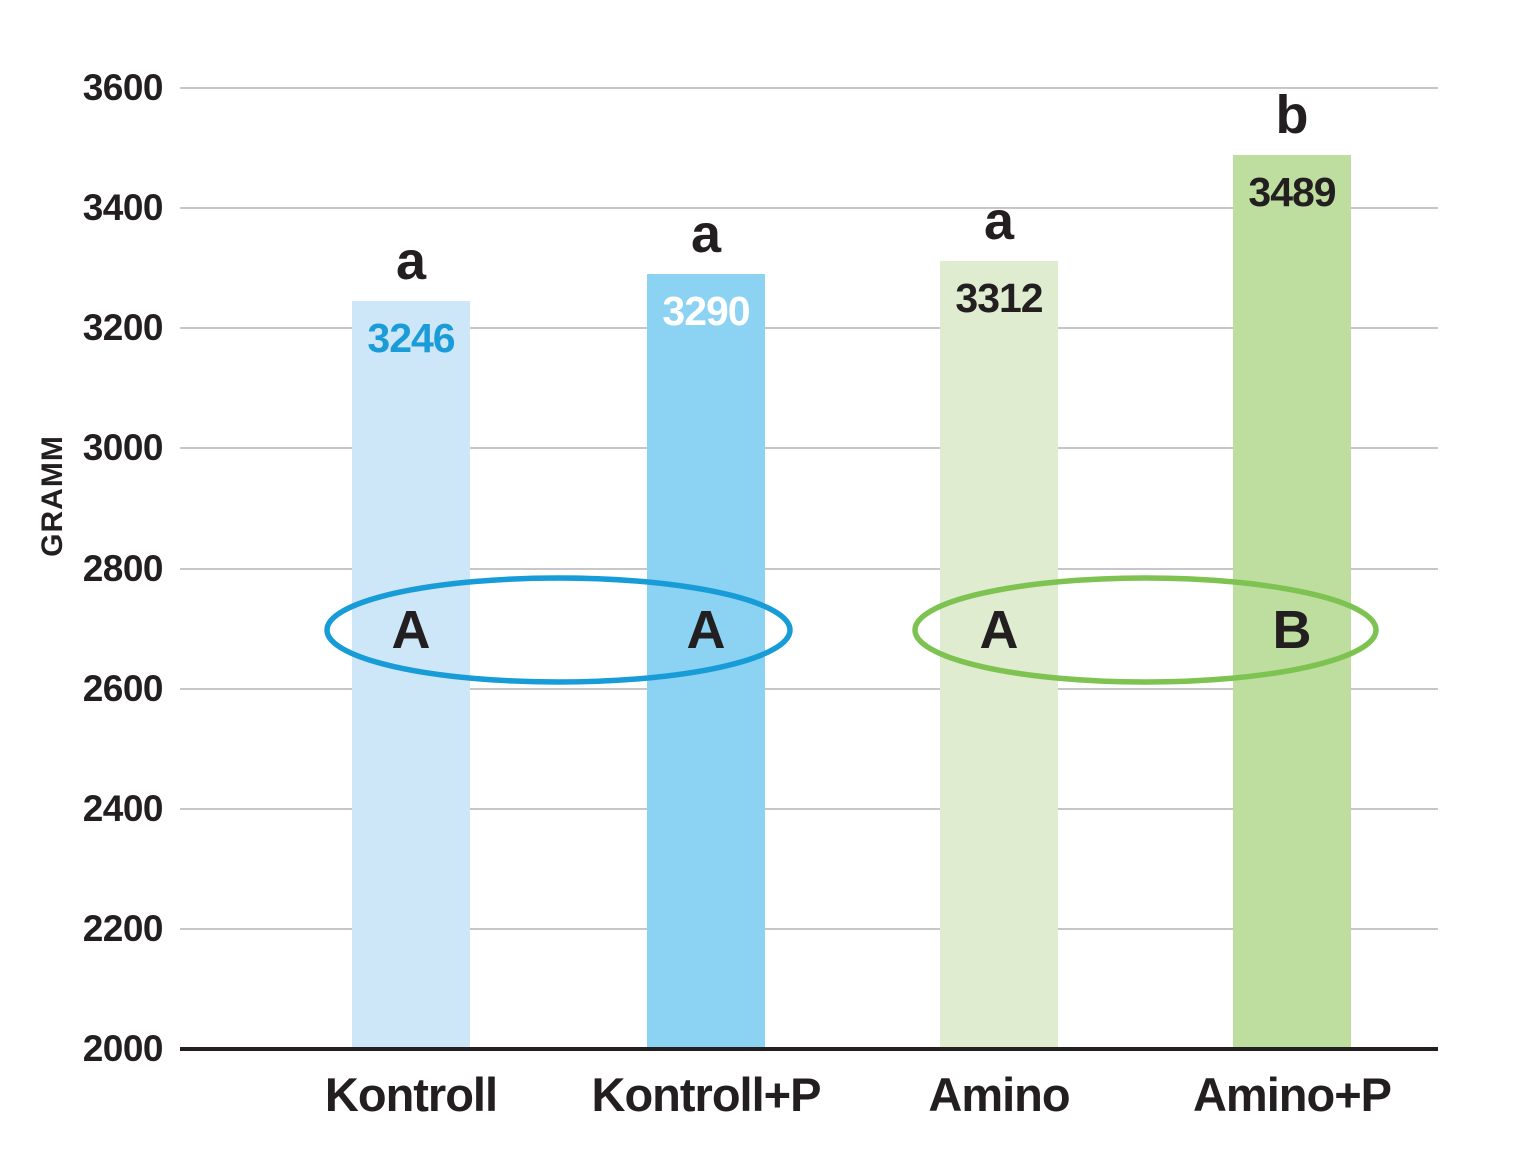  I want to click on x-axis-category-label: Amino, so click(999, 1094).